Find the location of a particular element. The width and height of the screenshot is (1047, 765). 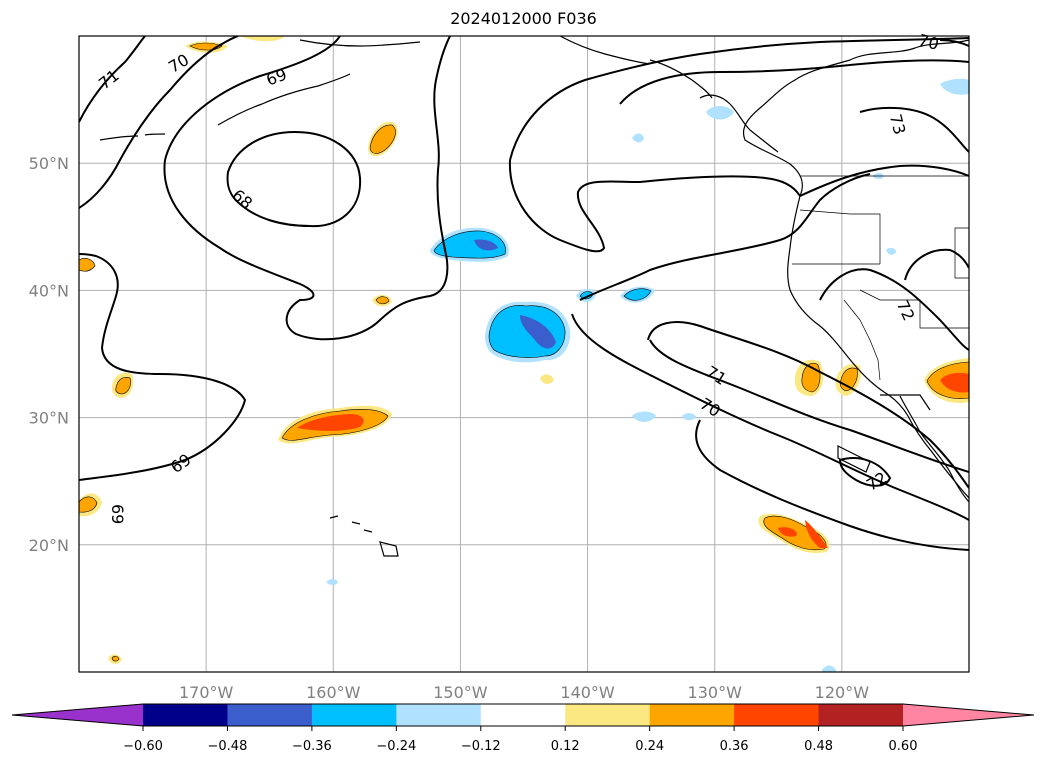

colorbar-tick-label: −0.12 is located at coordinates (481, 746).